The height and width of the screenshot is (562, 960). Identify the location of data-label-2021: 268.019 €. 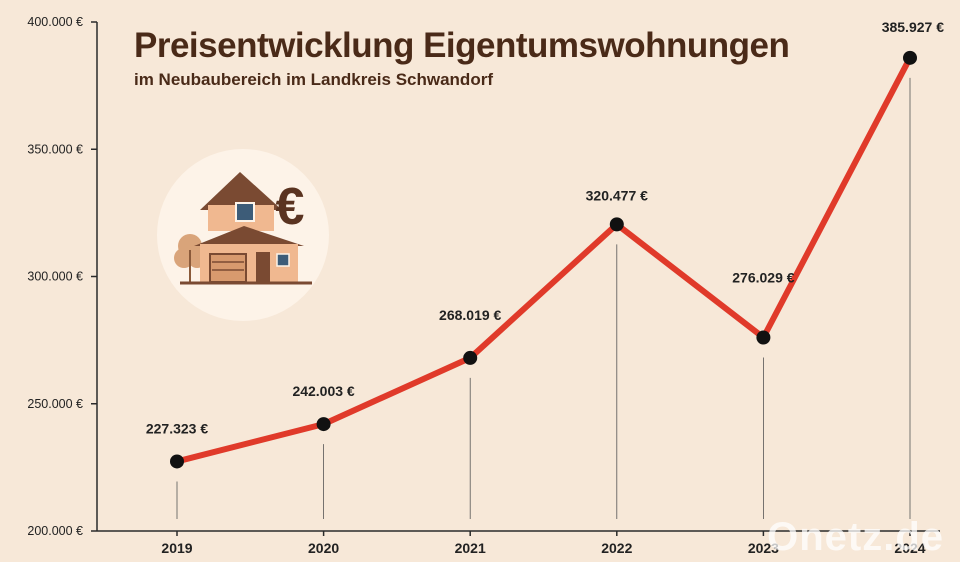
(470, 315).